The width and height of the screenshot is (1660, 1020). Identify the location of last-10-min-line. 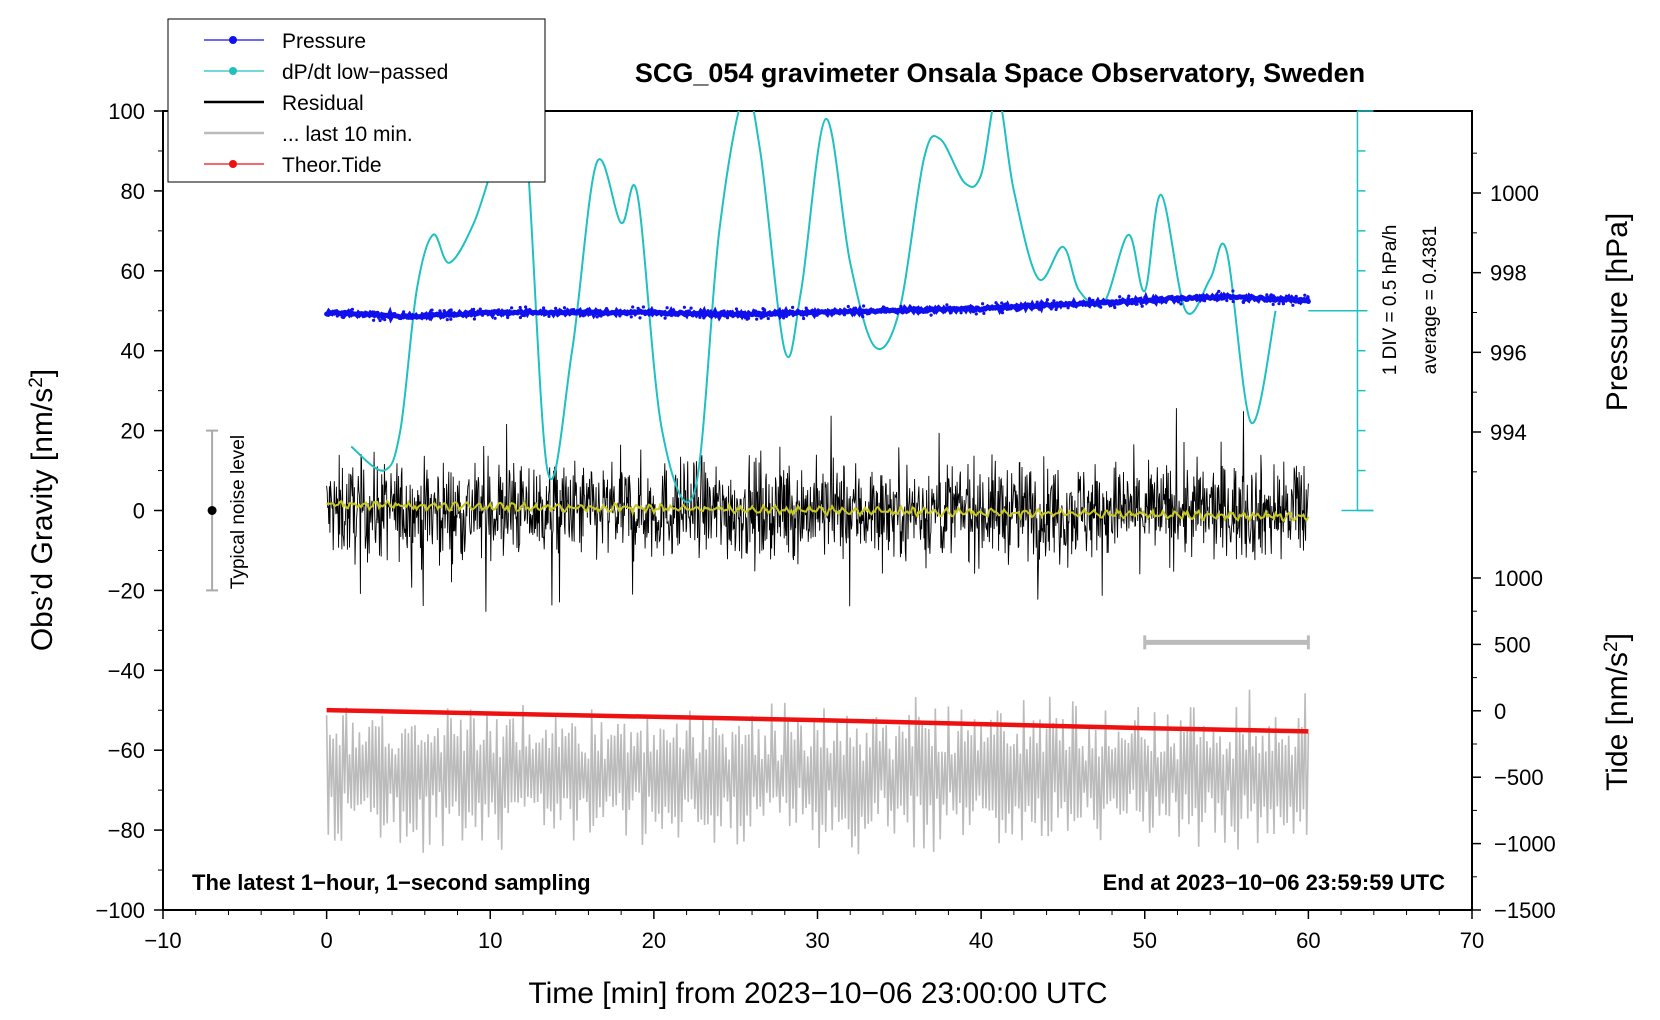
(817, 772).